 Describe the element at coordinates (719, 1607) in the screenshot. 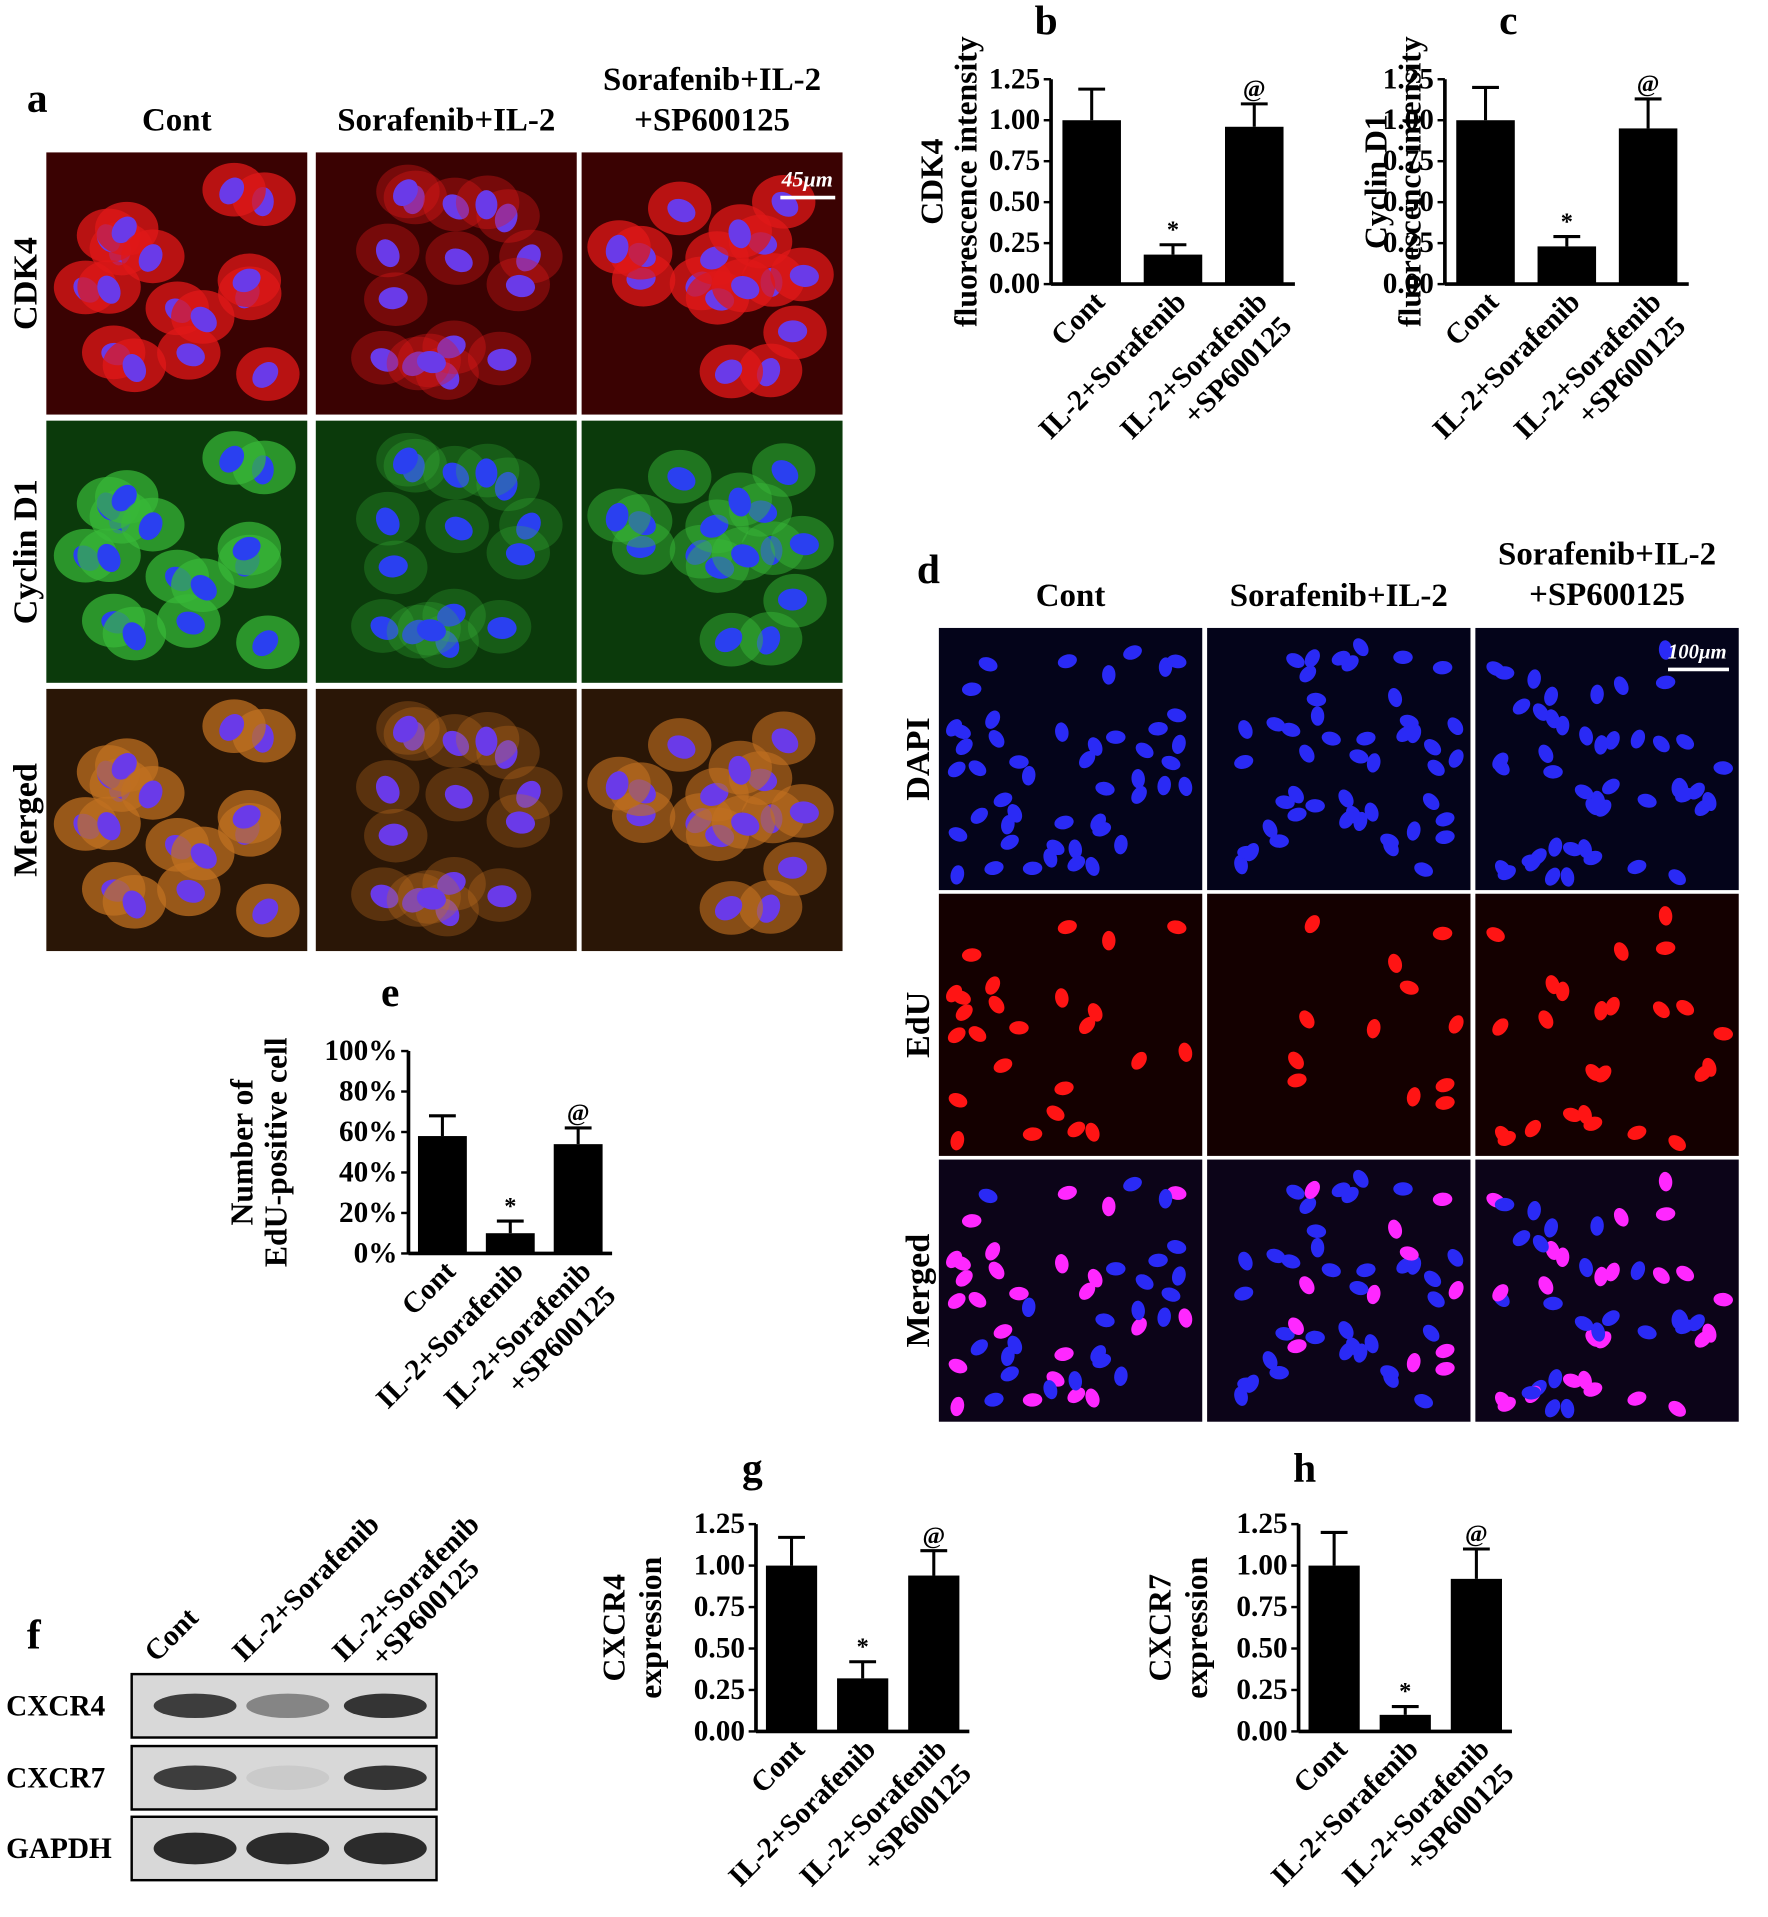

I see `y-tick-label: 0.75` at that location.